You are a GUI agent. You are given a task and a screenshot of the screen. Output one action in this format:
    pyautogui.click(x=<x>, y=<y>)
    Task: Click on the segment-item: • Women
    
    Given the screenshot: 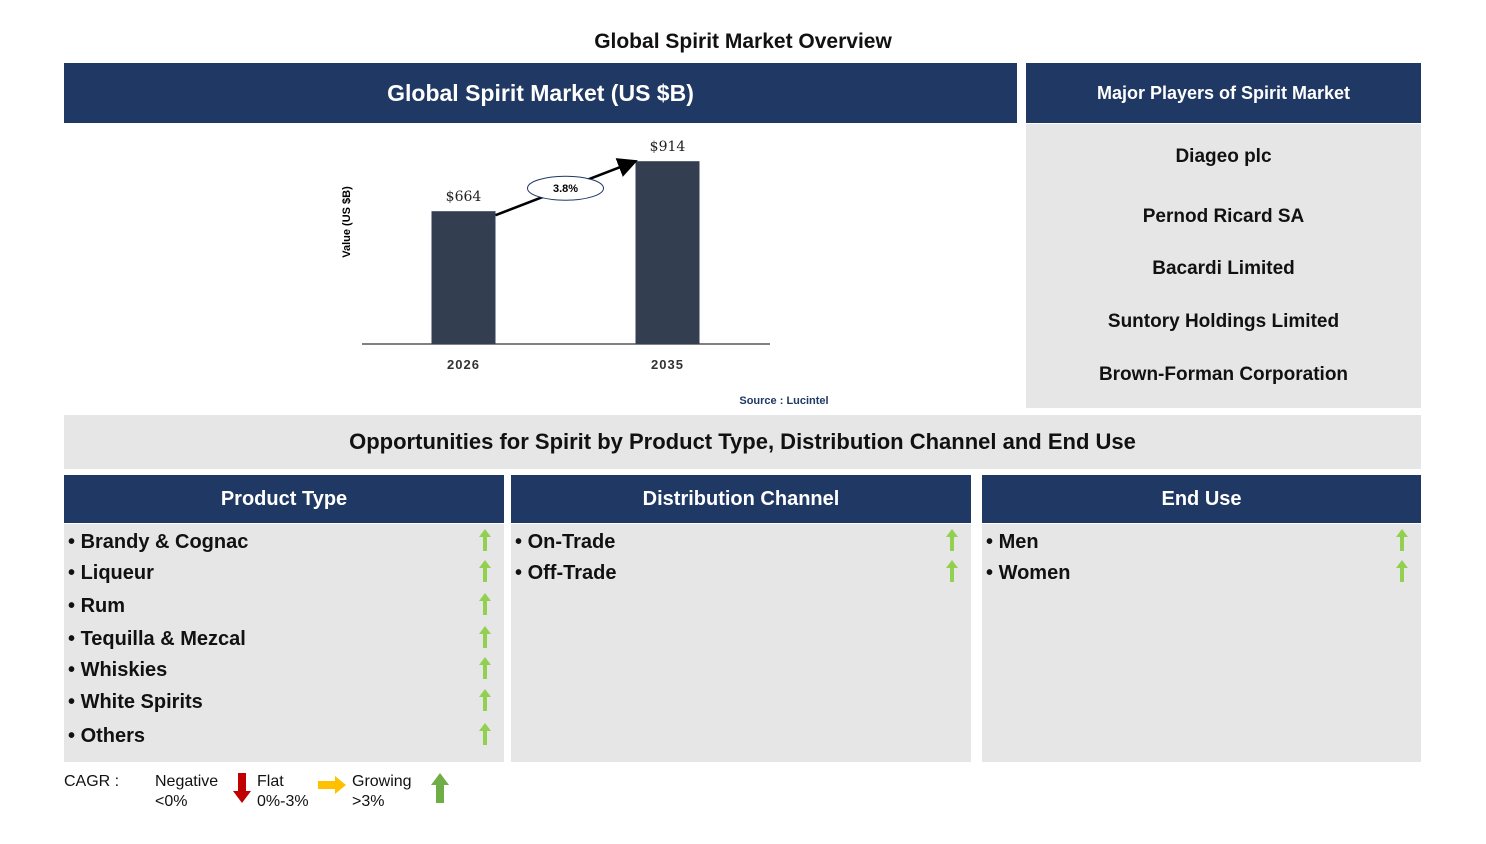 What is the action you would take?
    pyautogui.click(x=1028, y=573)
    